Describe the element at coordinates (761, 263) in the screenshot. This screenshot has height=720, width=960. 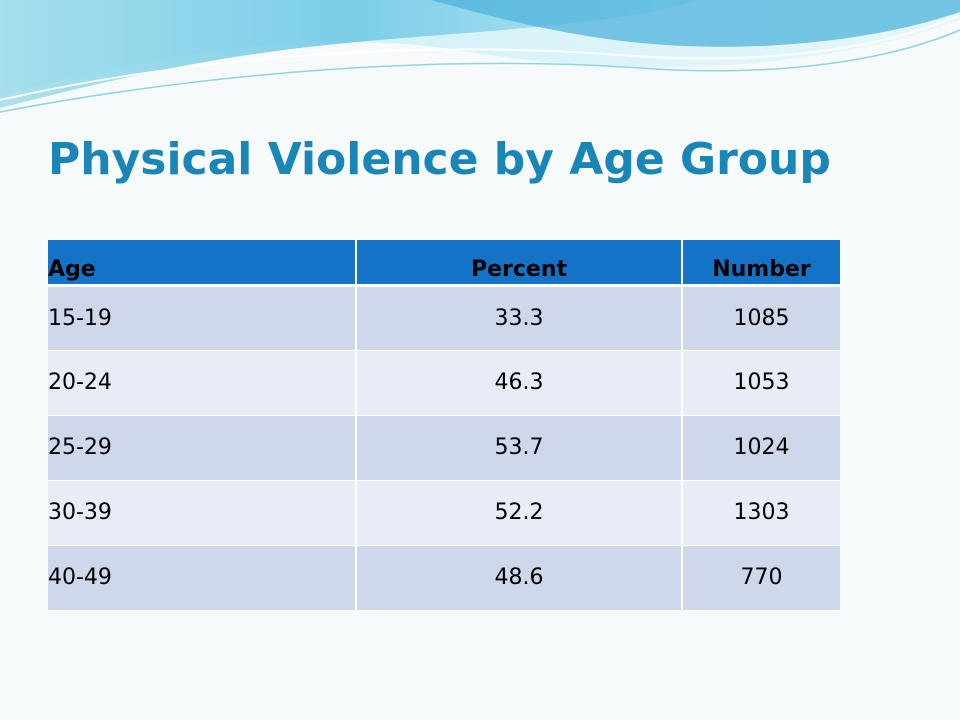
I see `header-number: Number` at that location.